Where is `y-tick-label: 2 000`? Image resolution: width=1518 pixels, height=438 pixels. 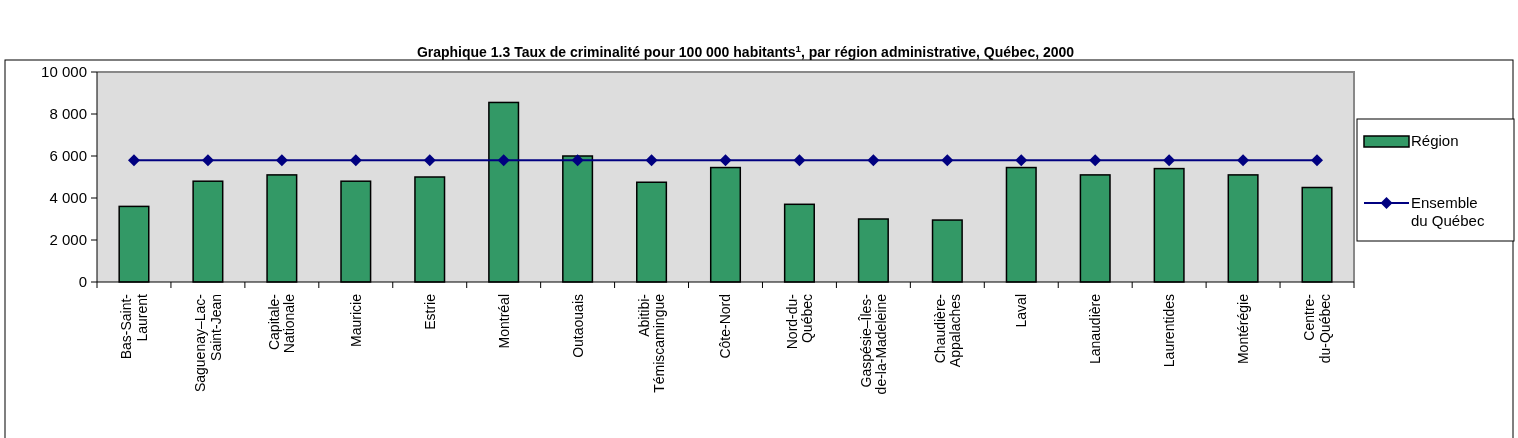 y-tick-label: 2 000 is located at coordinates (68, 240).